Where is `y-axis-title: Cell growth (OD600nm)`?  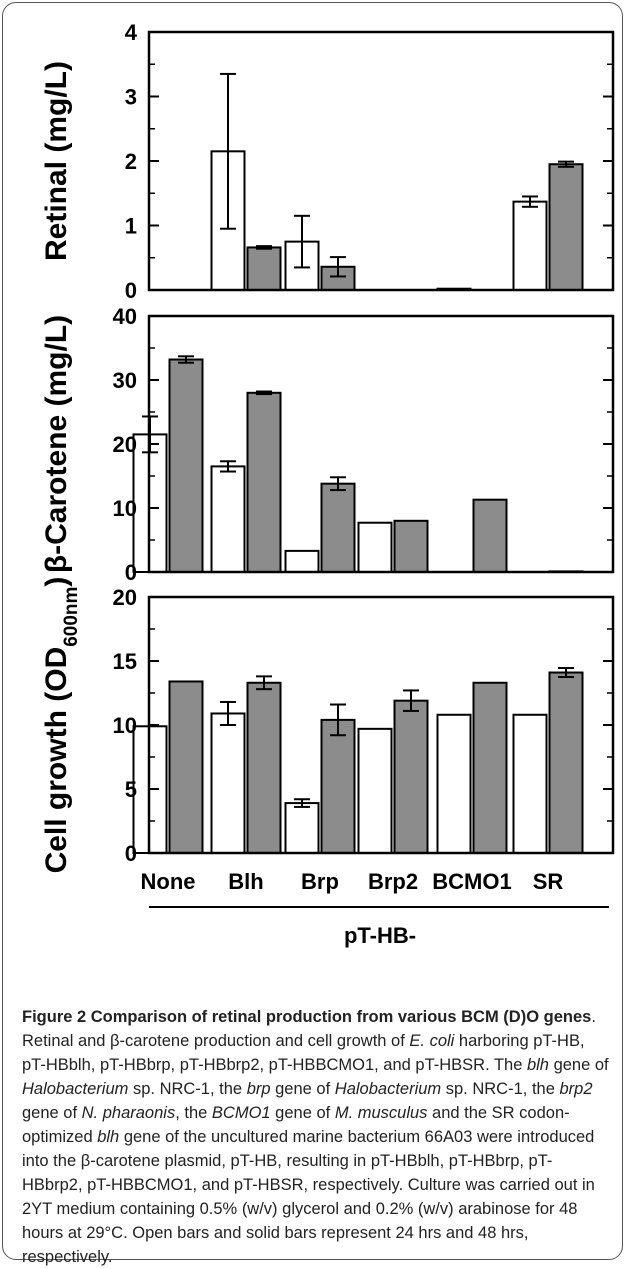 y-axis-title: Cell growth (OD600nm) is located at coordinates (61, 725).